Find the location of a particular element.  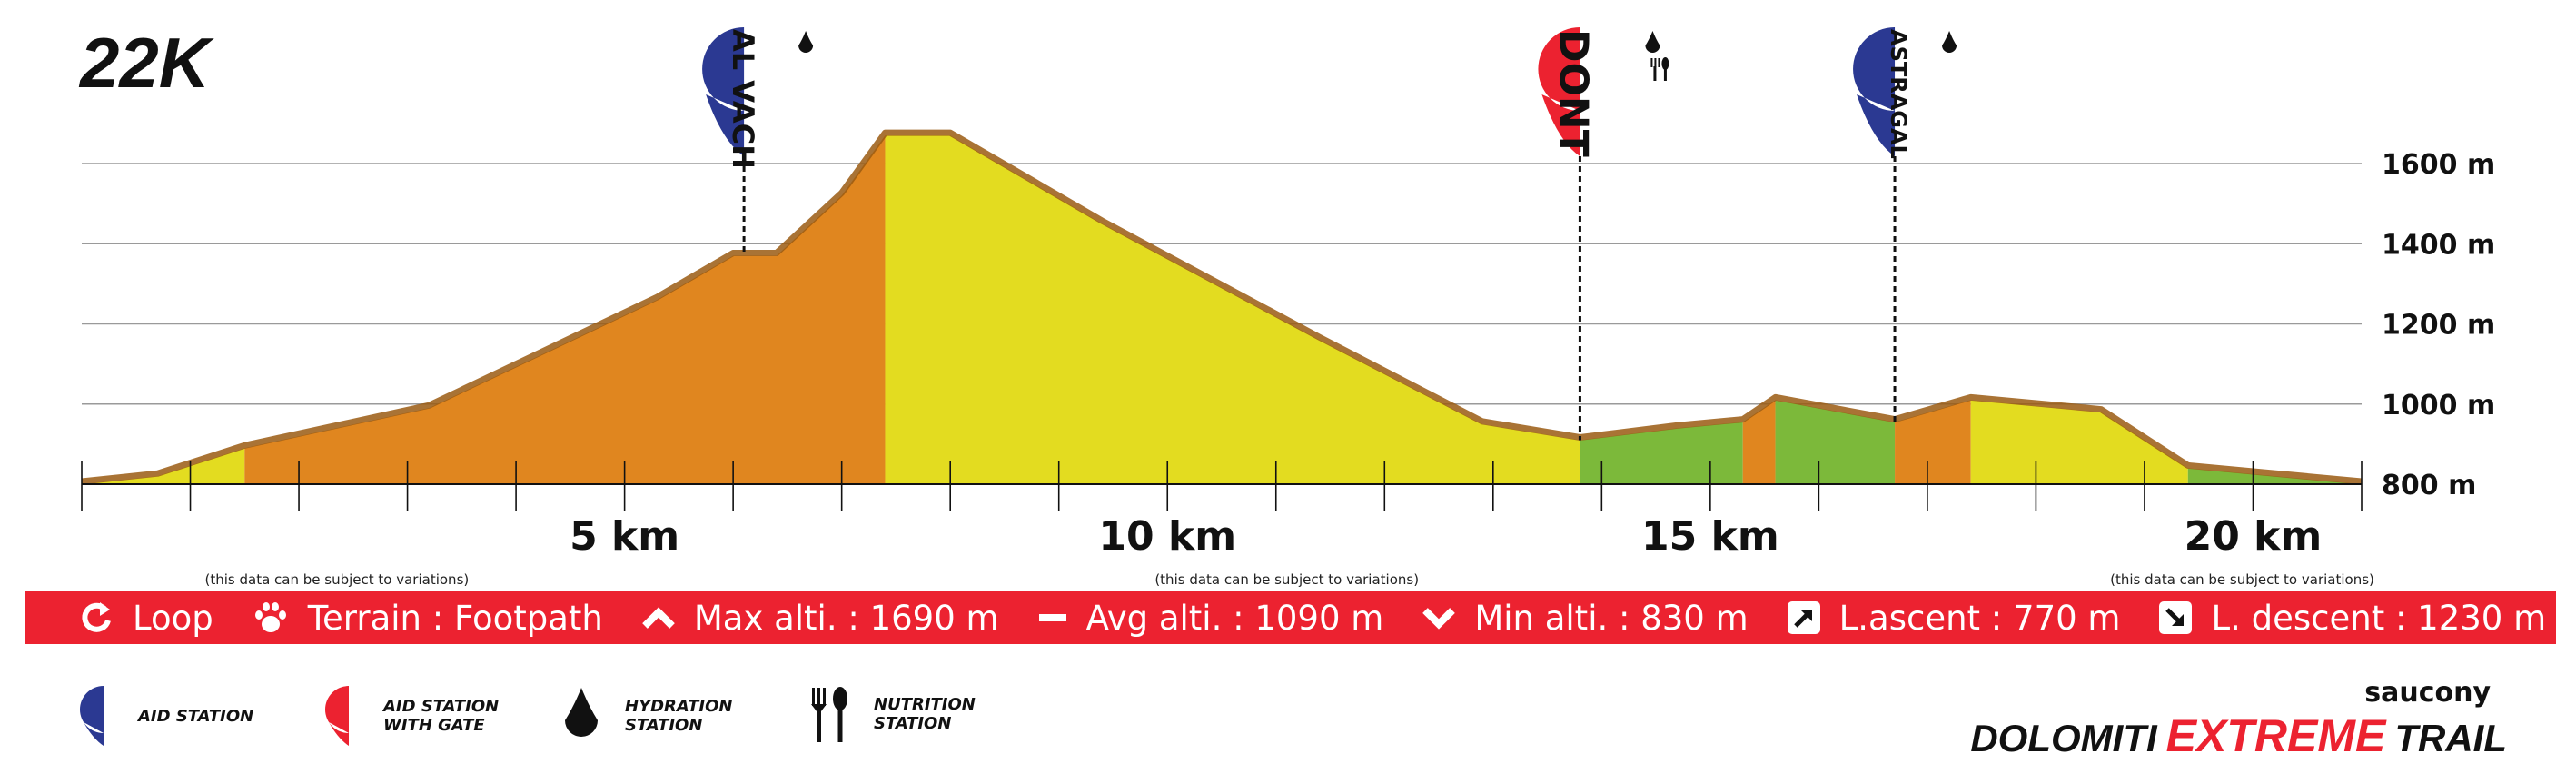

event-logo-word-2: EXTREME is located at coordinates (2275, 735).